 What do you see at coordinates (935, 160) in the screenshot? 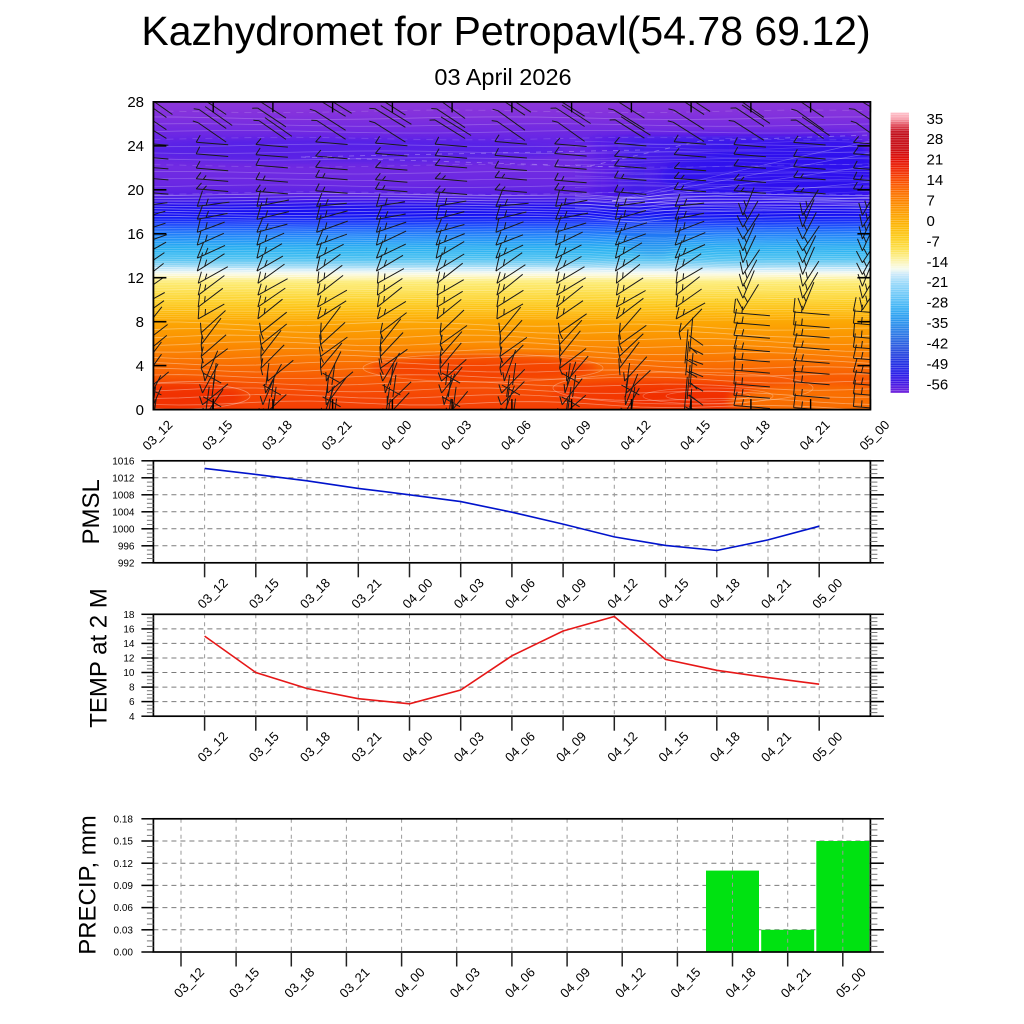
I see `svg-text: 21` at bounding box center [935, 160].